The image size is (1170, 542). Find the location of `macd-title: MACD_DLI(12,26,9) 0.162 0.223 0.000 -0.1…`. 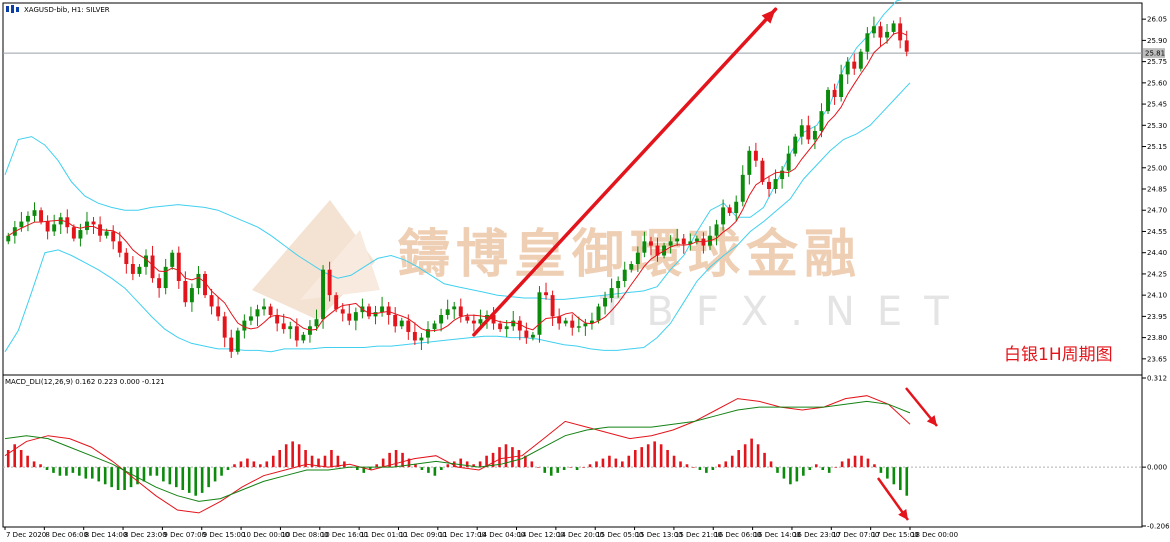

macd-title: MACD_DLI(12,26,9) 0.162 0.223 0.000 -0.1… is located at coordinates (85, 382).